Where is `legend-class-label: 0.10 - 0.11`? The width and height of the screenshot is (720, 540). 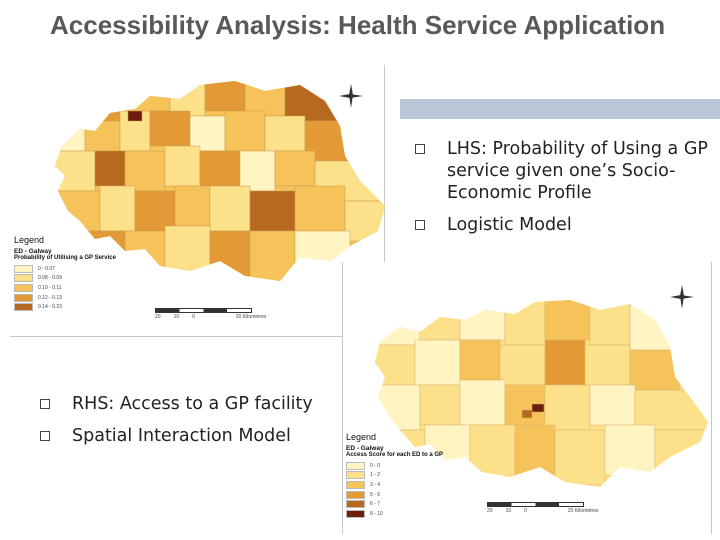
legend-class-label: 0.10 - 0.11 is located at coordinates (50, 287).